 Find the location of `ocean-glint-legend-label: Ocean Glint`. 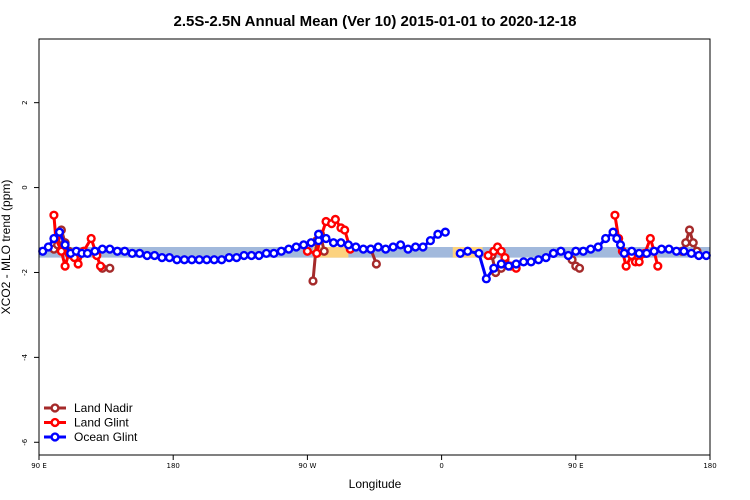

ocean-glint-legend-label: Ocean Glint is located at coordinates (106, 437).